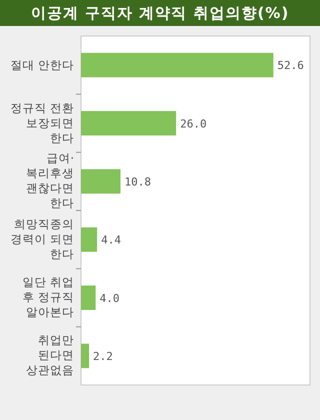  I want to click on data-label: 2.2, so click(103, 356).